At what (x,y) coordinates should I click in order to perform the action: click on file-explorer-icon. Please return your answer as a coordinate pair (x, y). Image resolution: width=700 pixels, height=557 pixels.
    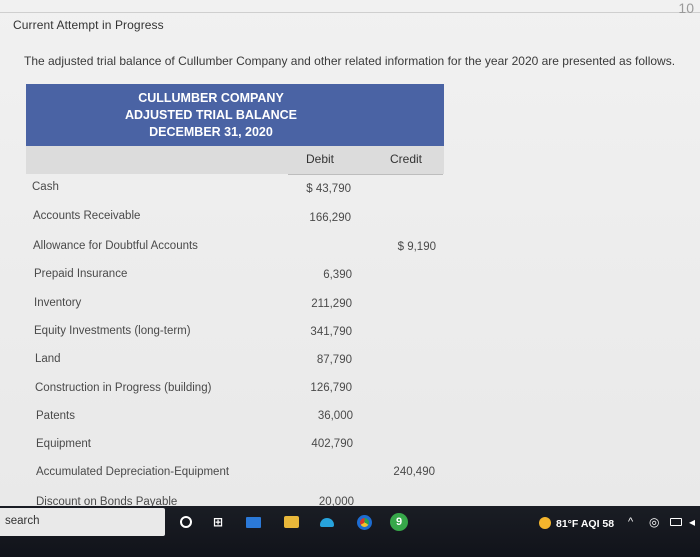
    Looking at the image, I should click on (291, 522).